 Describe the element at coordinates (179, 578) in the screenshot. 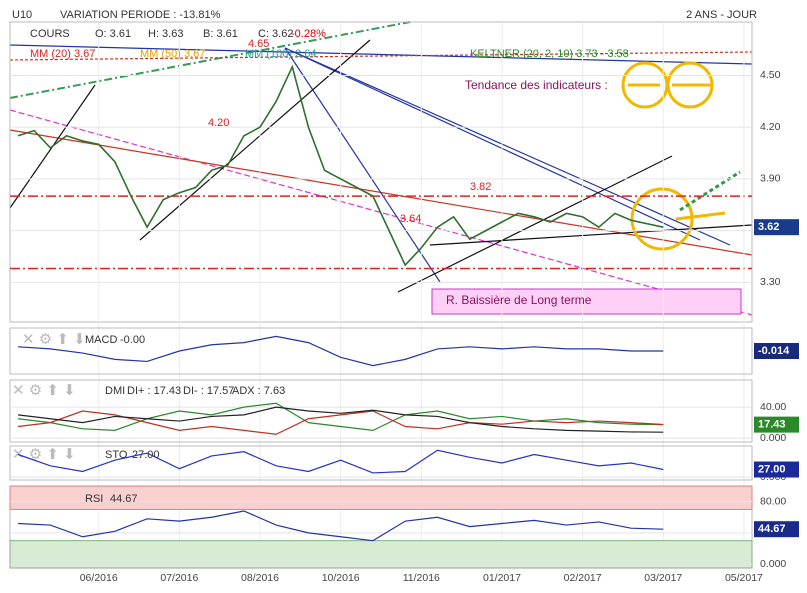

I see `x-tick-label: 07/2016` at that location.